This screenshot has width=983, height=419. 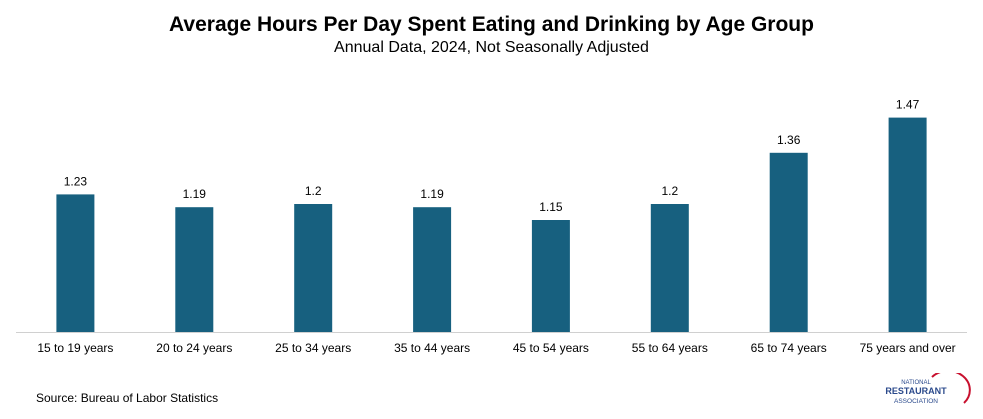 I want to click on association-logo: NATIONAL RESTAURANT ASSOCIATION, so click(x=928, y=389).